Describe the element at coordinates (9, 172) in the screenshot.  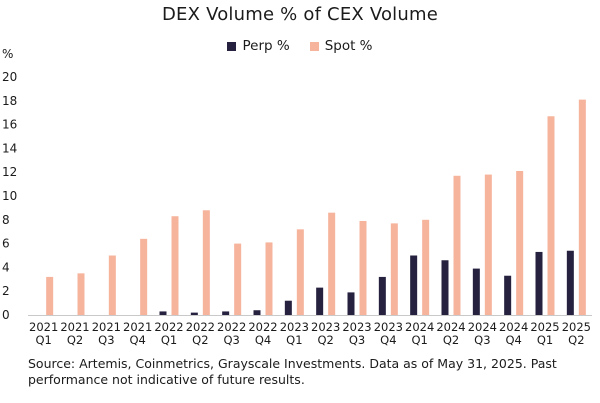
I see `y-tick-label: 12` at that location.